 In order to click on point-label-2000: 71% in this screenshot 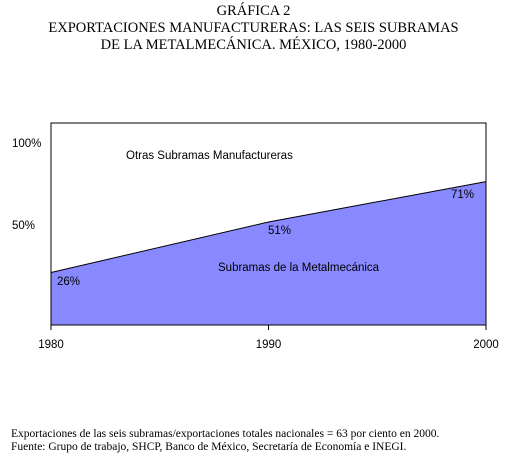, I will do `click(462, 195)`.